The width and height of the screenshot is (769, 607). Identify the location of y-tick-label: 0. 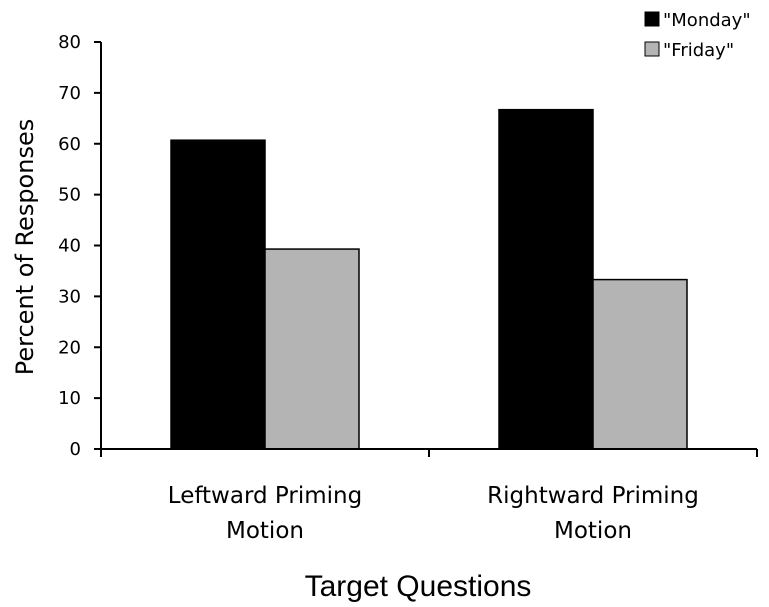
(75, 449).